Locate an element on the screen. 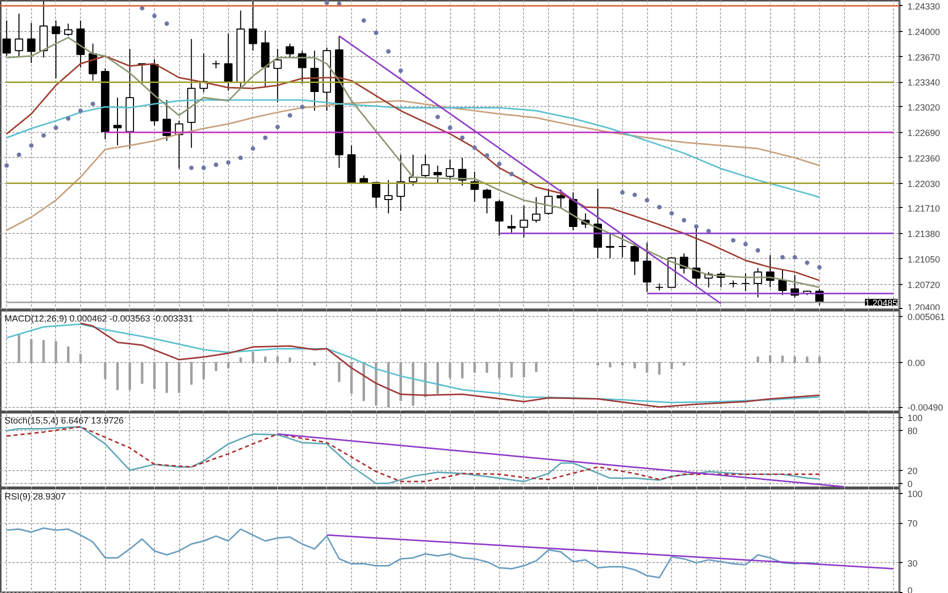 The image size is (948, 593). y-tick-label: 1.20720 is located at coordinates (924, 285).